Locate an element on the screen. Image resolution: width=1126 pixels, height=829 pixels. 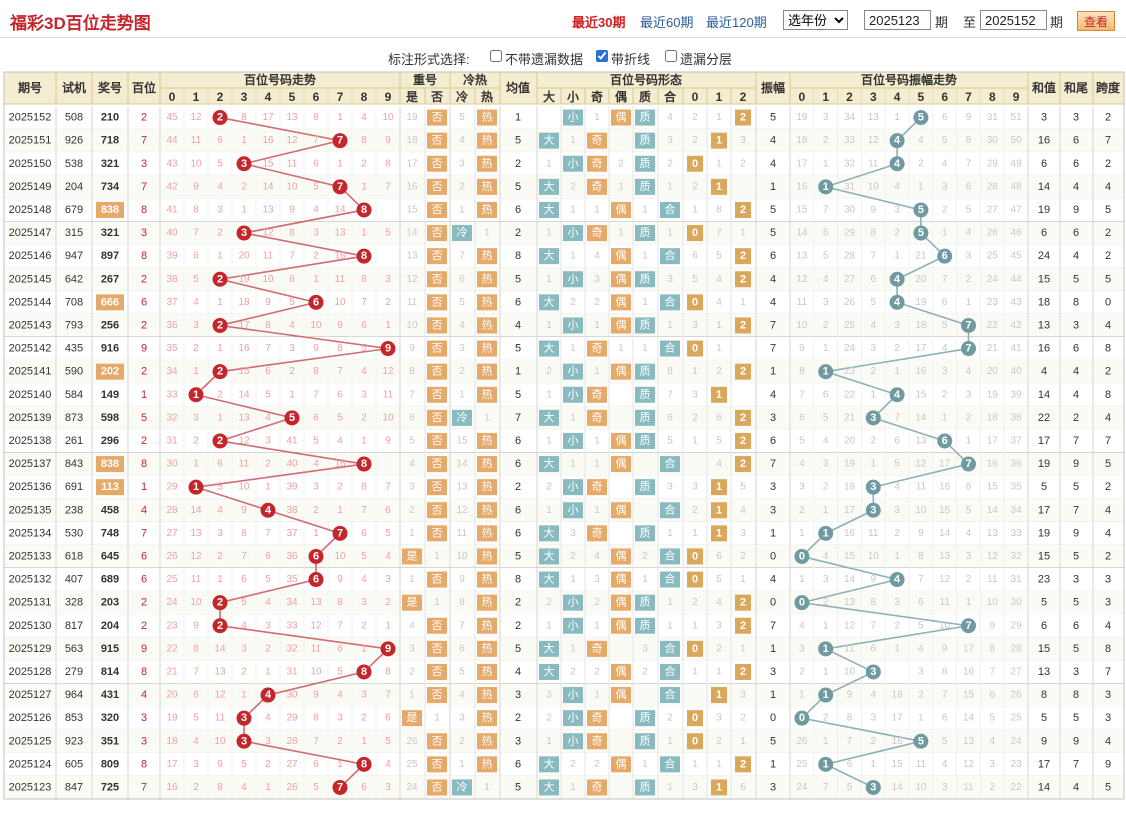
amp-cell: 6 is located at coordinates (773, 256).